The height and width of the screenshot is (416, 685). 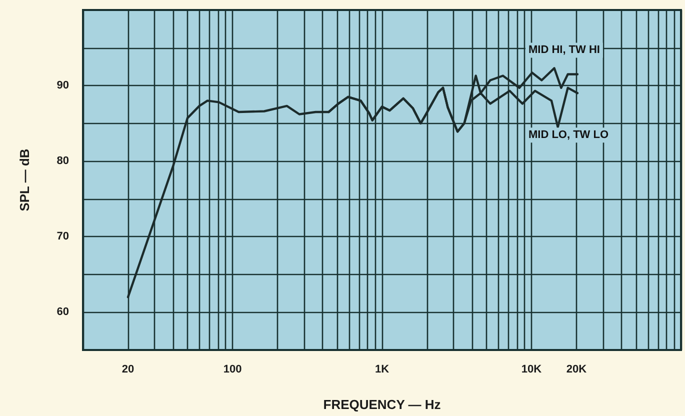 What do you see at coordinates (382, 370) in the screenshot?
I see `x-tick-label: 1K` at bounding box center [382, 370].